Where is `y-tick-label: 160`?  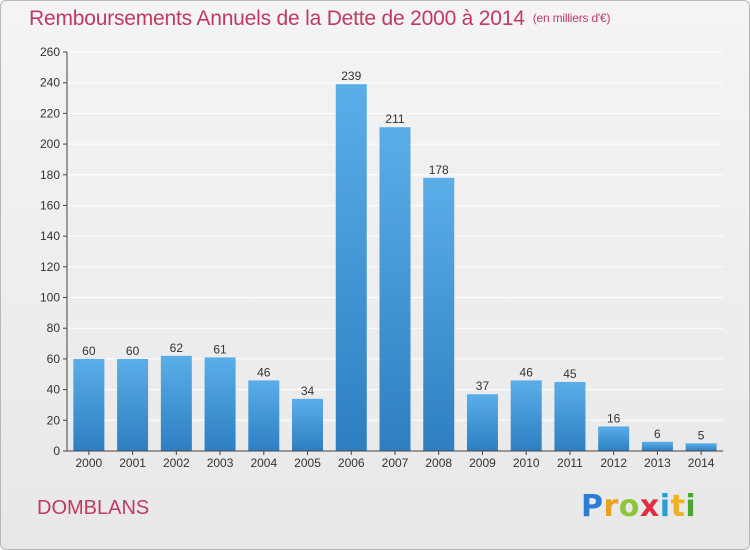
y-tick-label: 160 is located at coordinates (50, 205).